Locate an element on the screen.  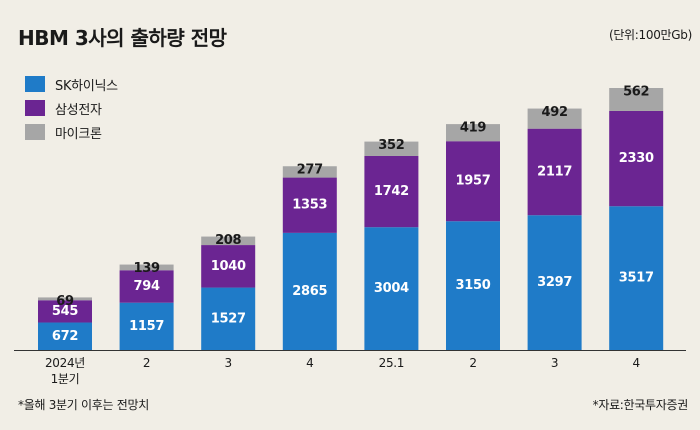
legend-label-sk-hynix: SK하이닉스 is located at coordinates (86, 86).